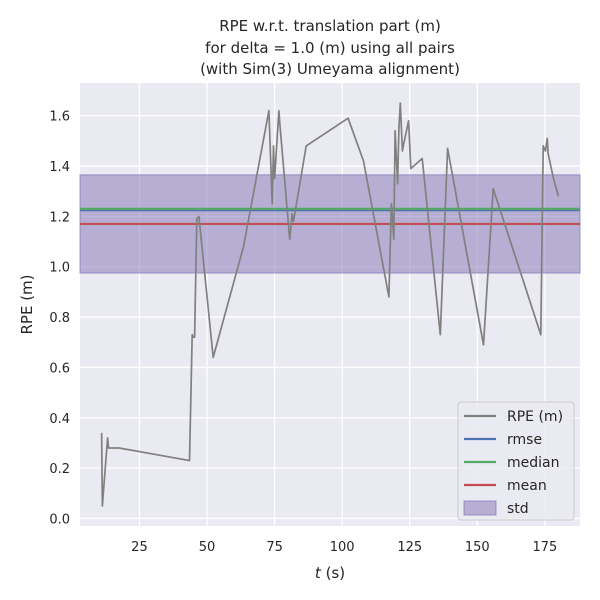 The height and width of the screenshot is (600, 600). I want to click on x-tick-label: 125, so click(409, 547).